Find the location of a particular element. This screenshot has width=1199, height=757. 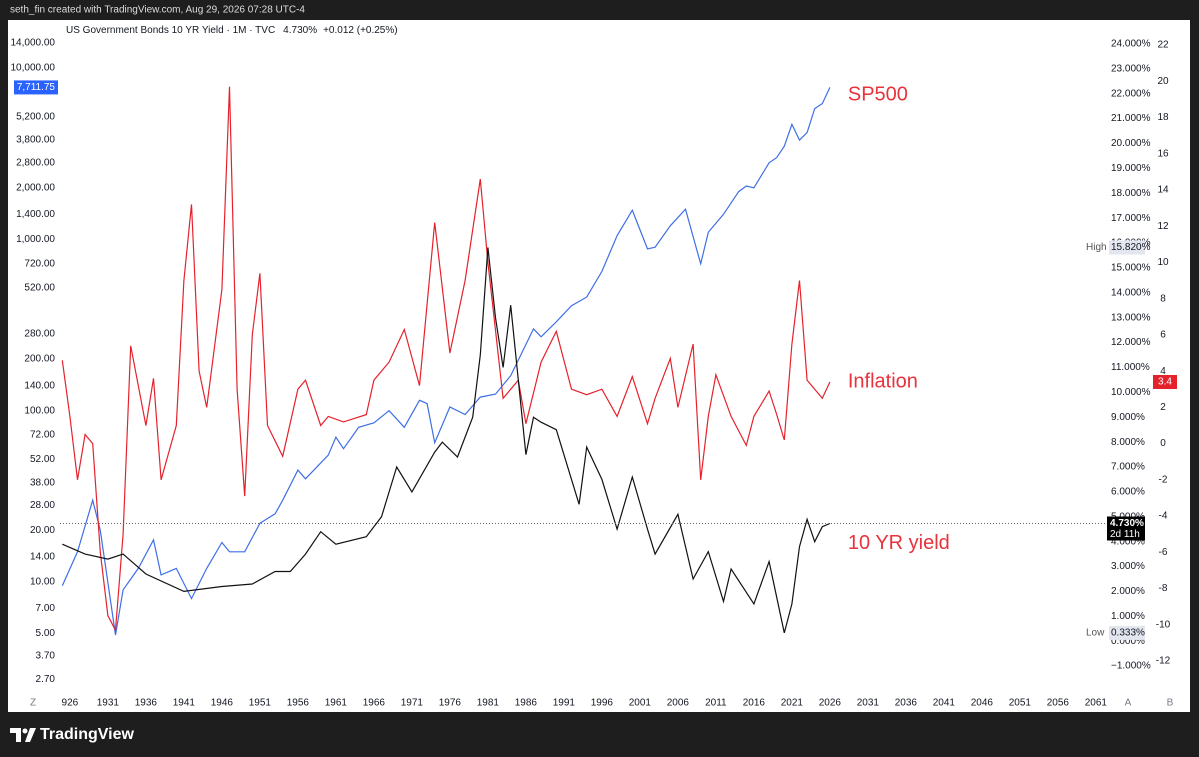

y3-tick-label: -4 is located at coordinates (1163, 516).